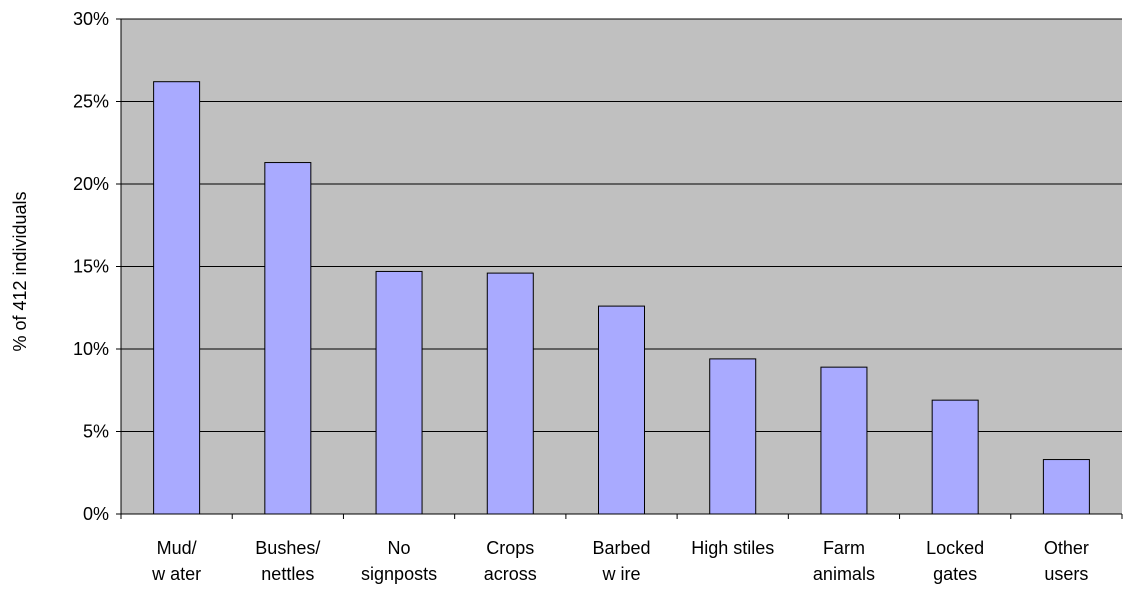 The height and width of the screenshot is (594, 1126). I want to click on y-tick-label: 20%, so click(91, 184).